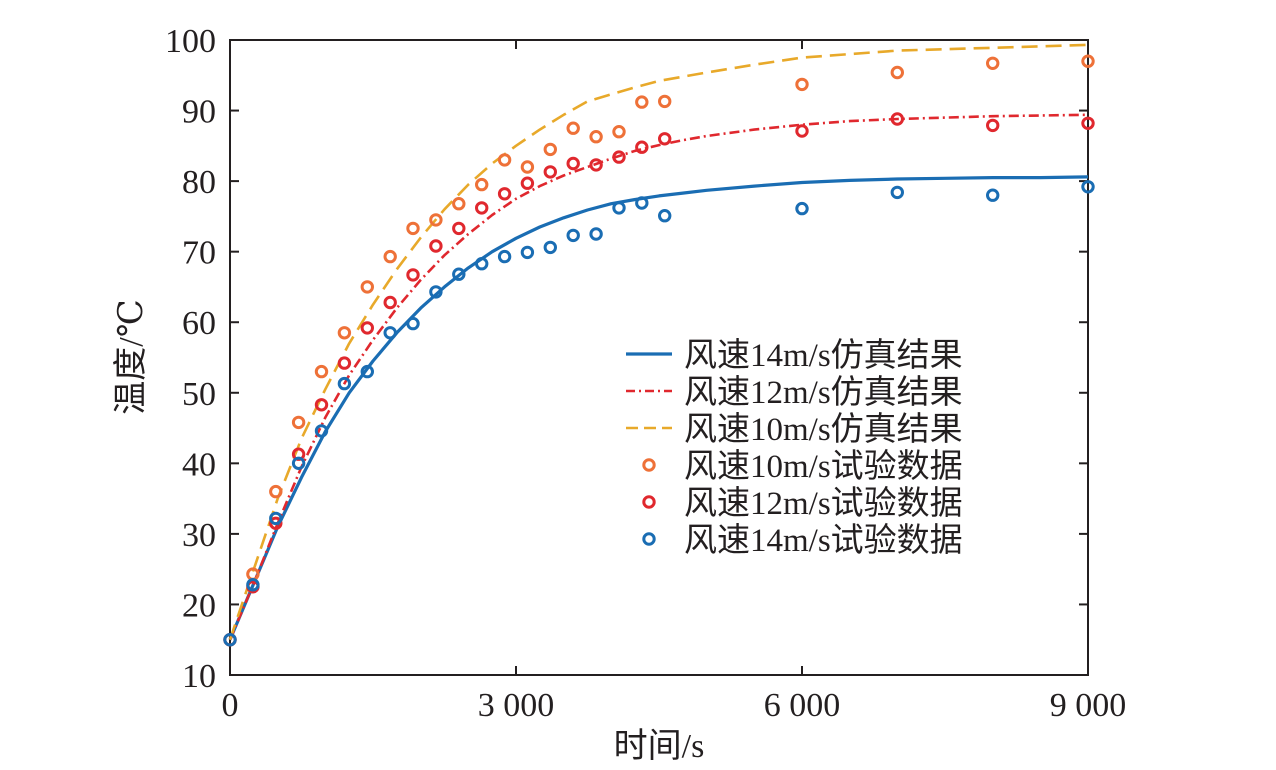 The height and width of the screenshot is (770, 1276). Describe the element at coordinates (823, 540) in the screenshot. I see `legend-label: 风速14m/s试验数据` at that location.